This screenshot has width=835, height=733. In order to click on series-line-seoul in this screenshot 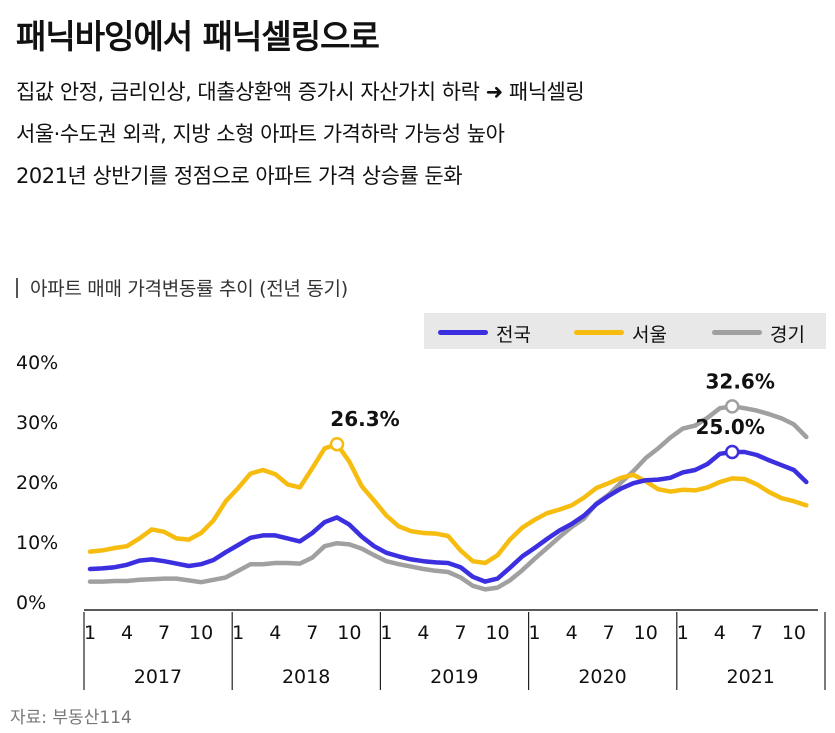, I will do `click(448, 503)`.